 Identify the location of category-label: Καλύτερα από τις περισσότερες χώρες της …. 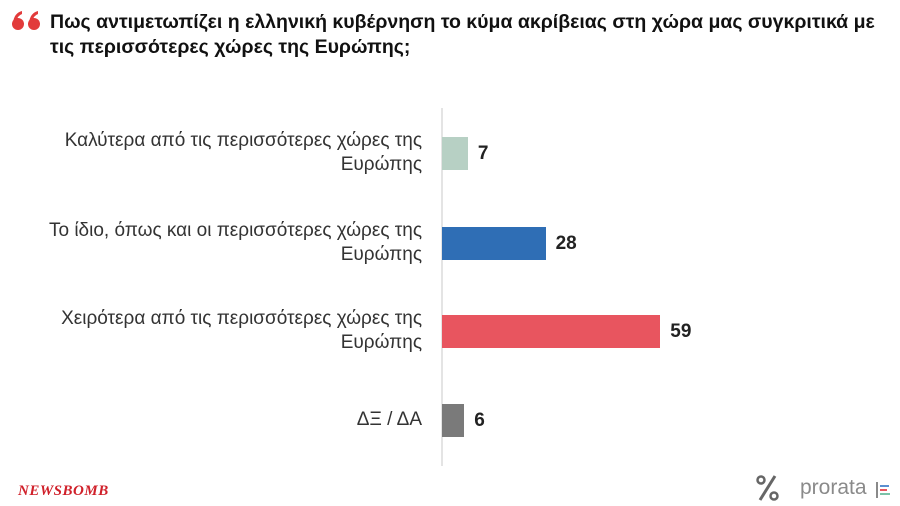
(243, 152).